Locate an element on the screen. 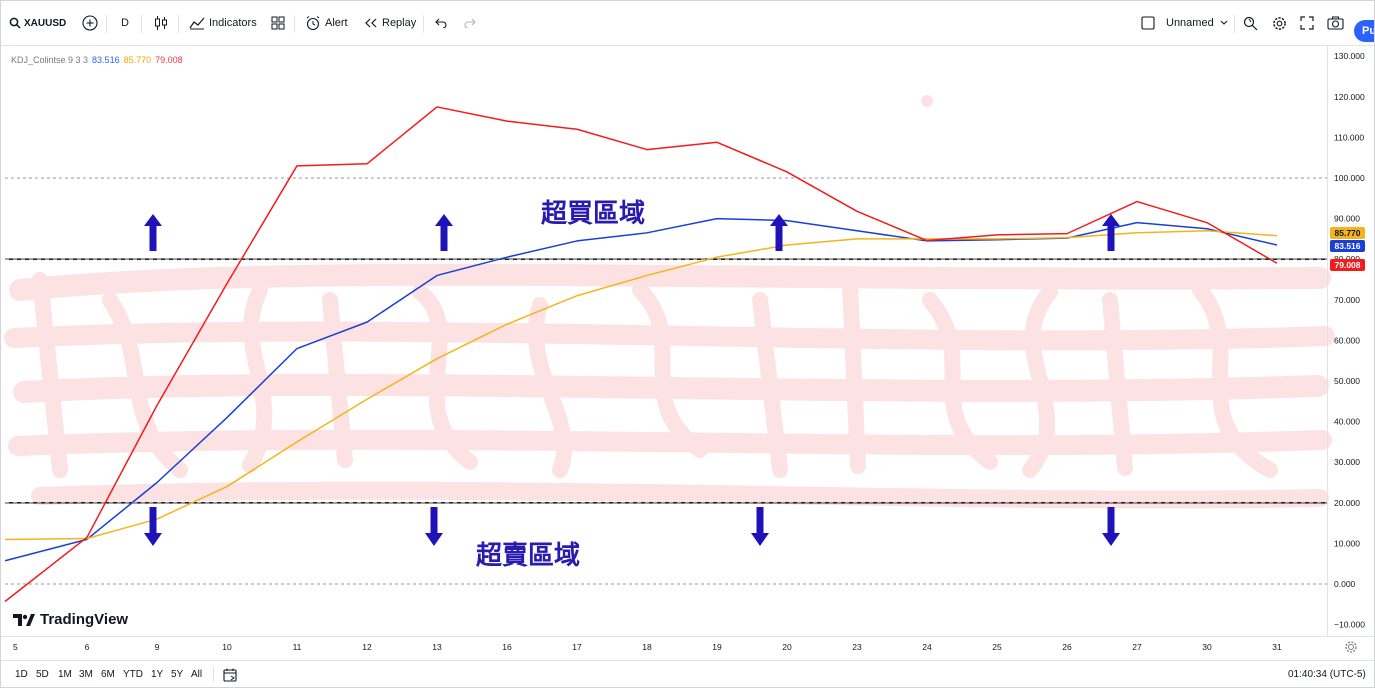 The image size is (1375, 688). settings-button is located at coordinates (1279, 23).